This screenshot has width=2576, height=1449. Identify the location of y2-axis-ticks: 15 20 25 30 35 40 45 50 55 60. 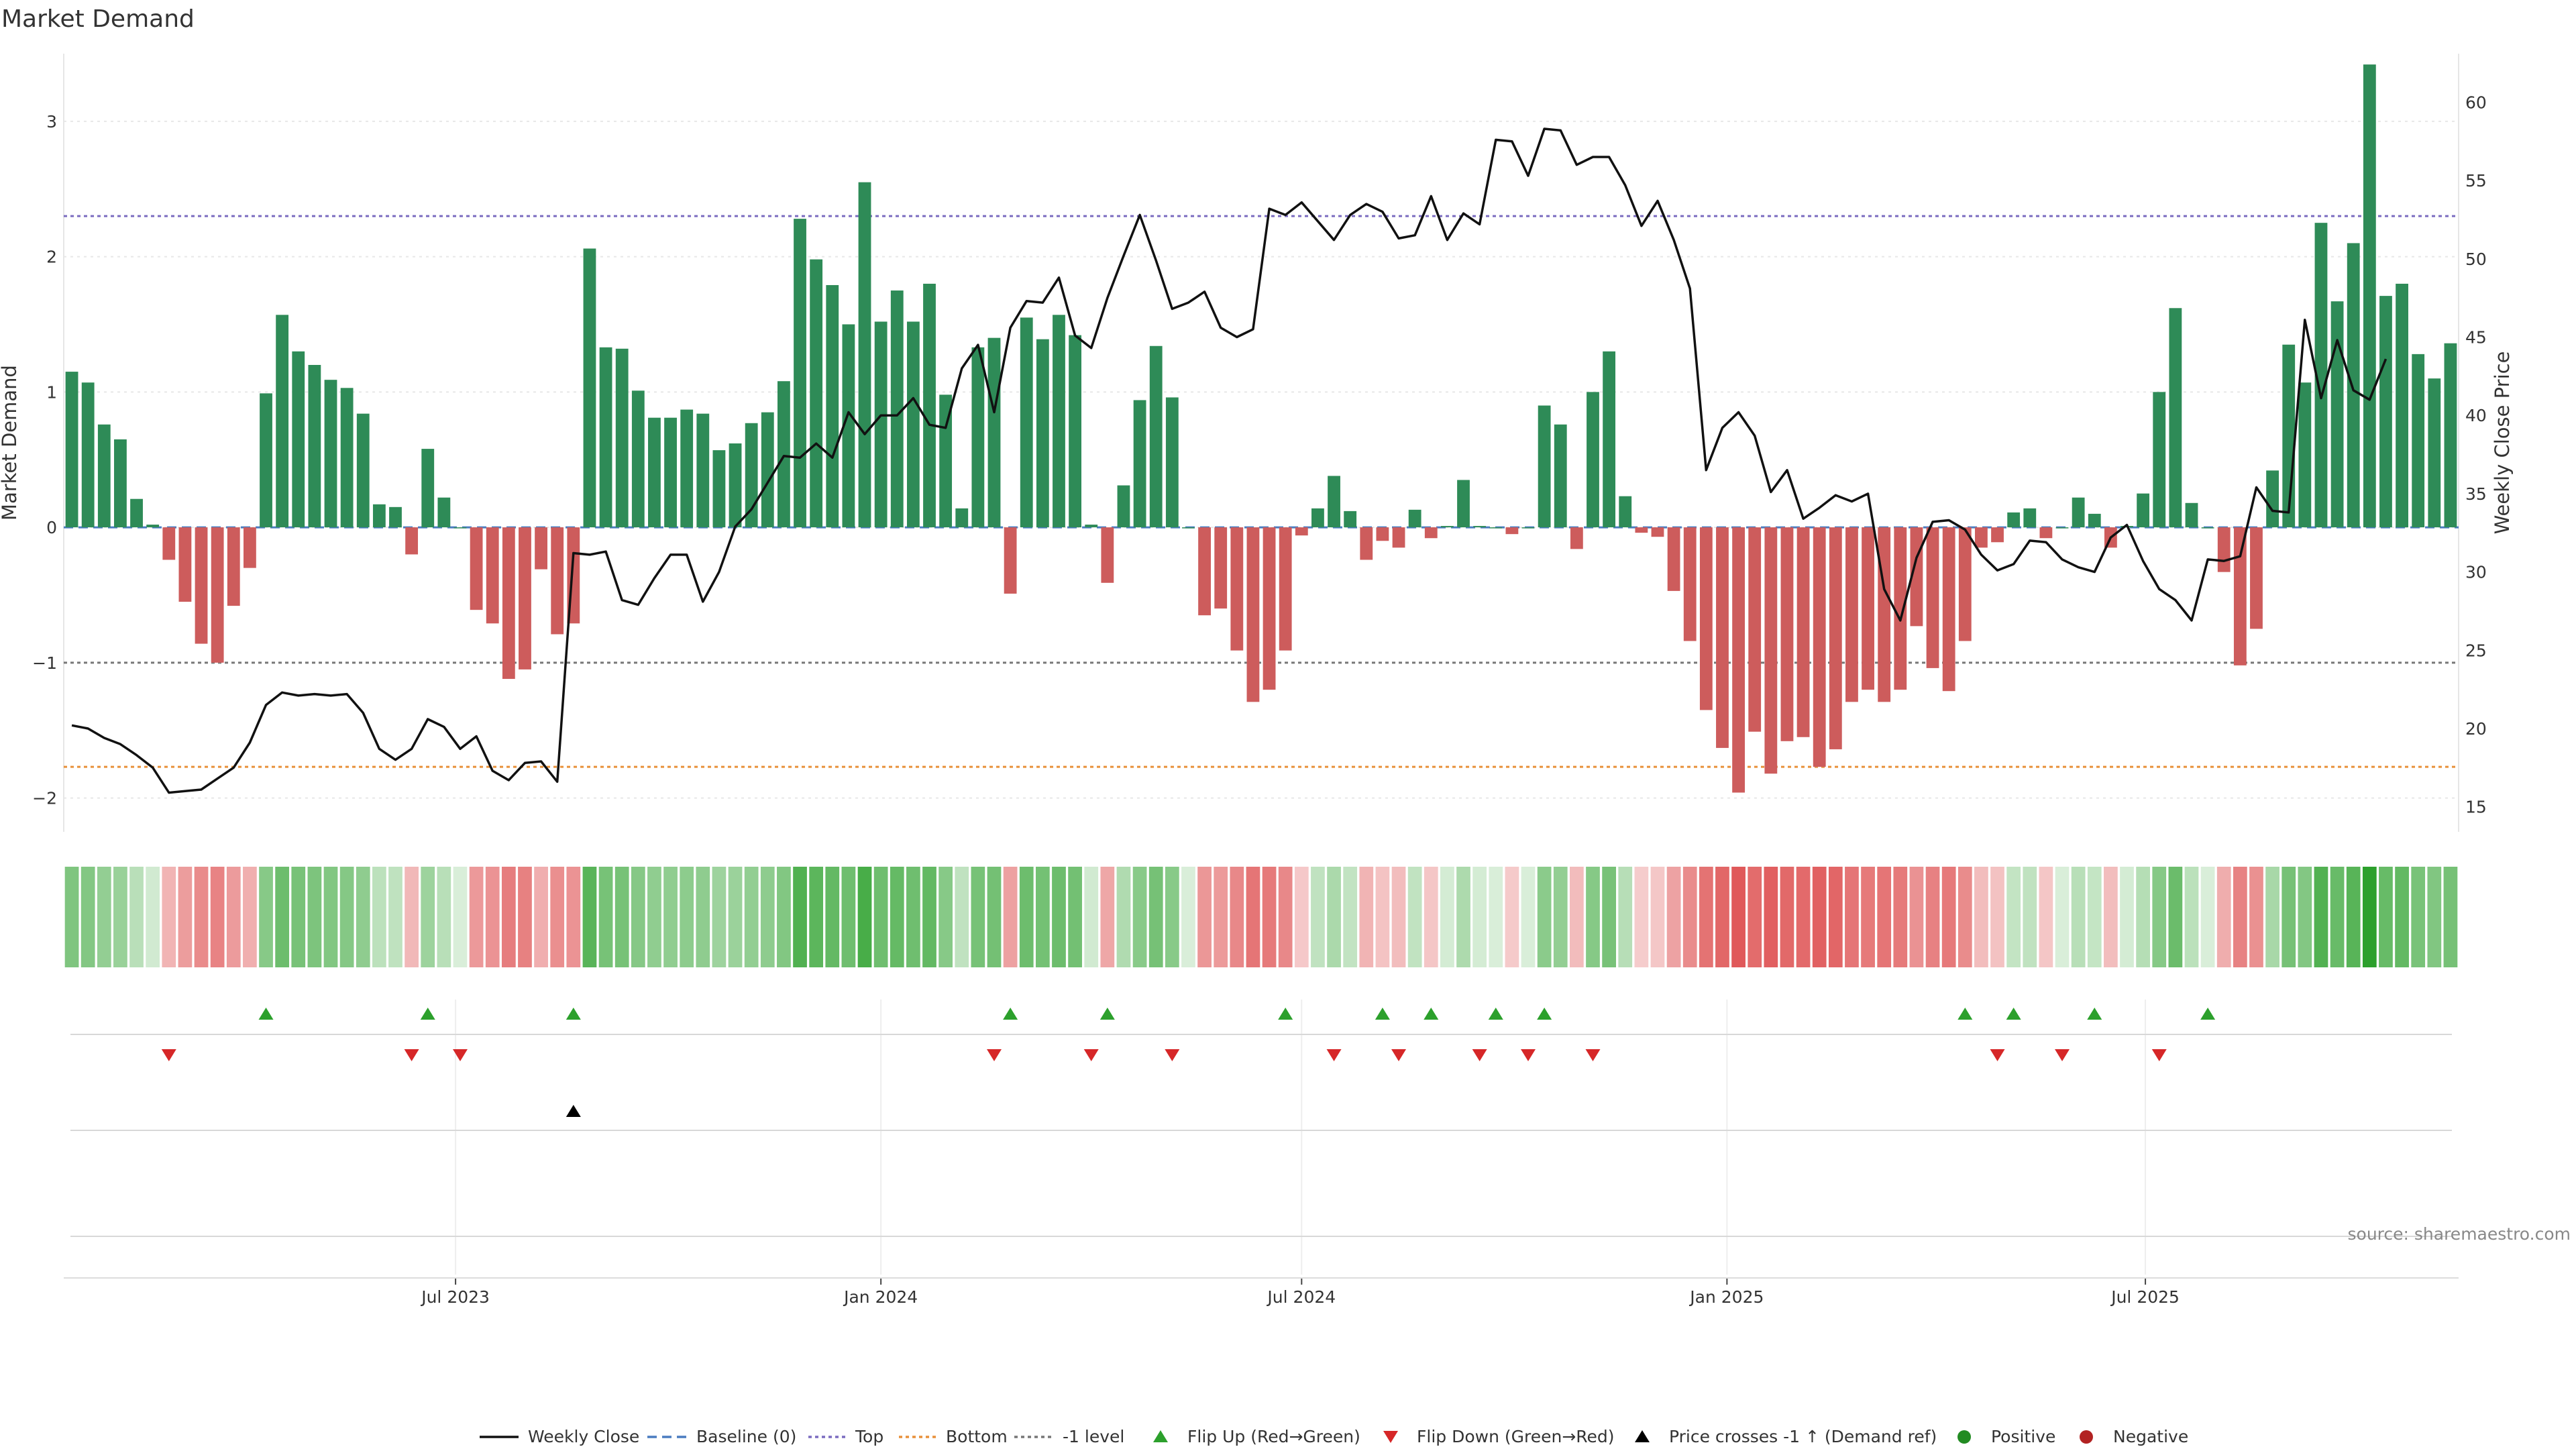
(2476, 454).